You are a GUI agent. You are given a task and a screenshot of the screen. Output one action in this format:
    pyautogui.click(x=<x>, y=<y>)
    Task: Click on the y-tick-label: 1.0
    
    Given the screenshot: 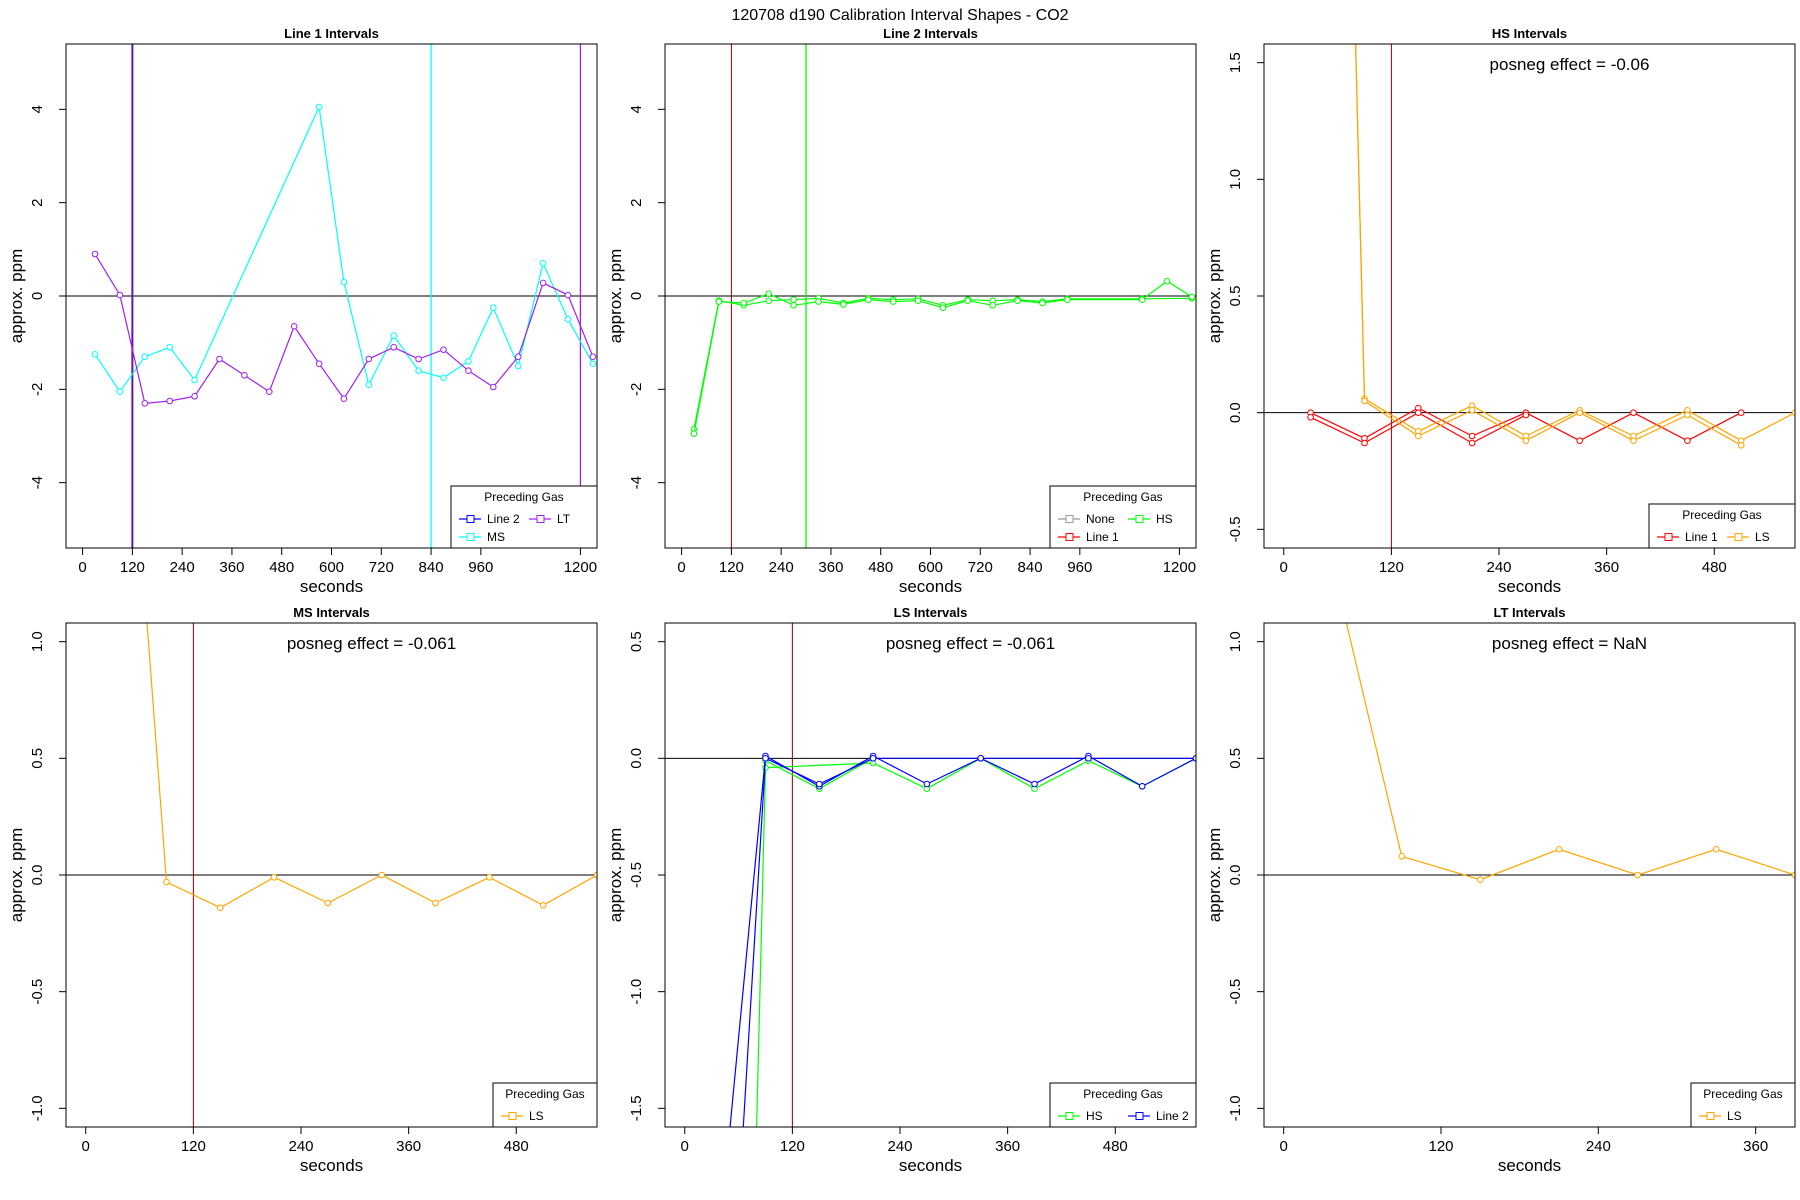 What is the action you would take?
    pyautogui.click(x=1235, y=179)
    